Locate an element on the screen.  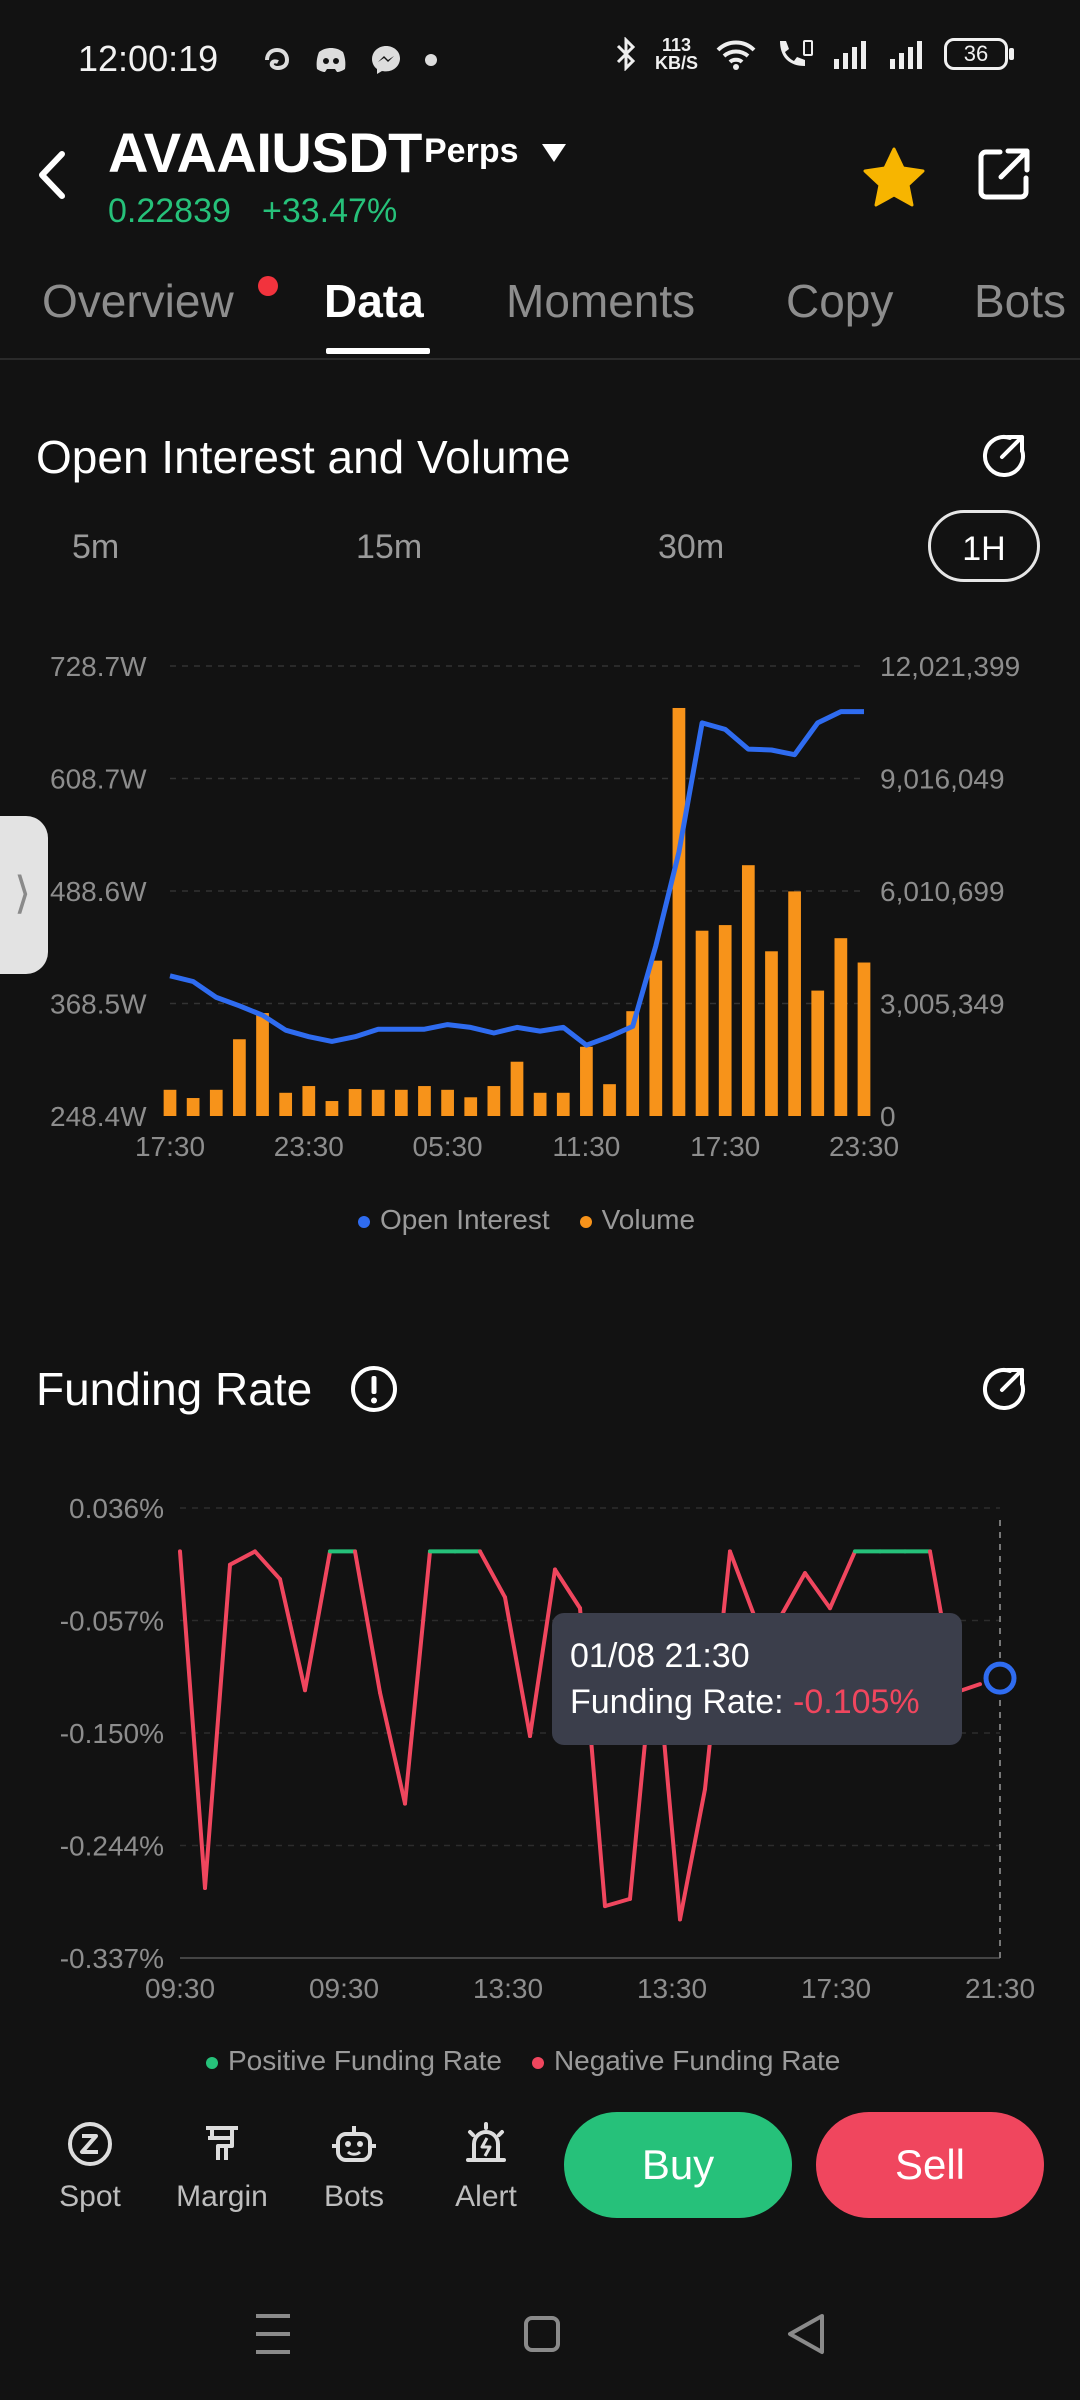
legend-positive-label: Positive Funding Rate is located at coordinates (365, 2061).